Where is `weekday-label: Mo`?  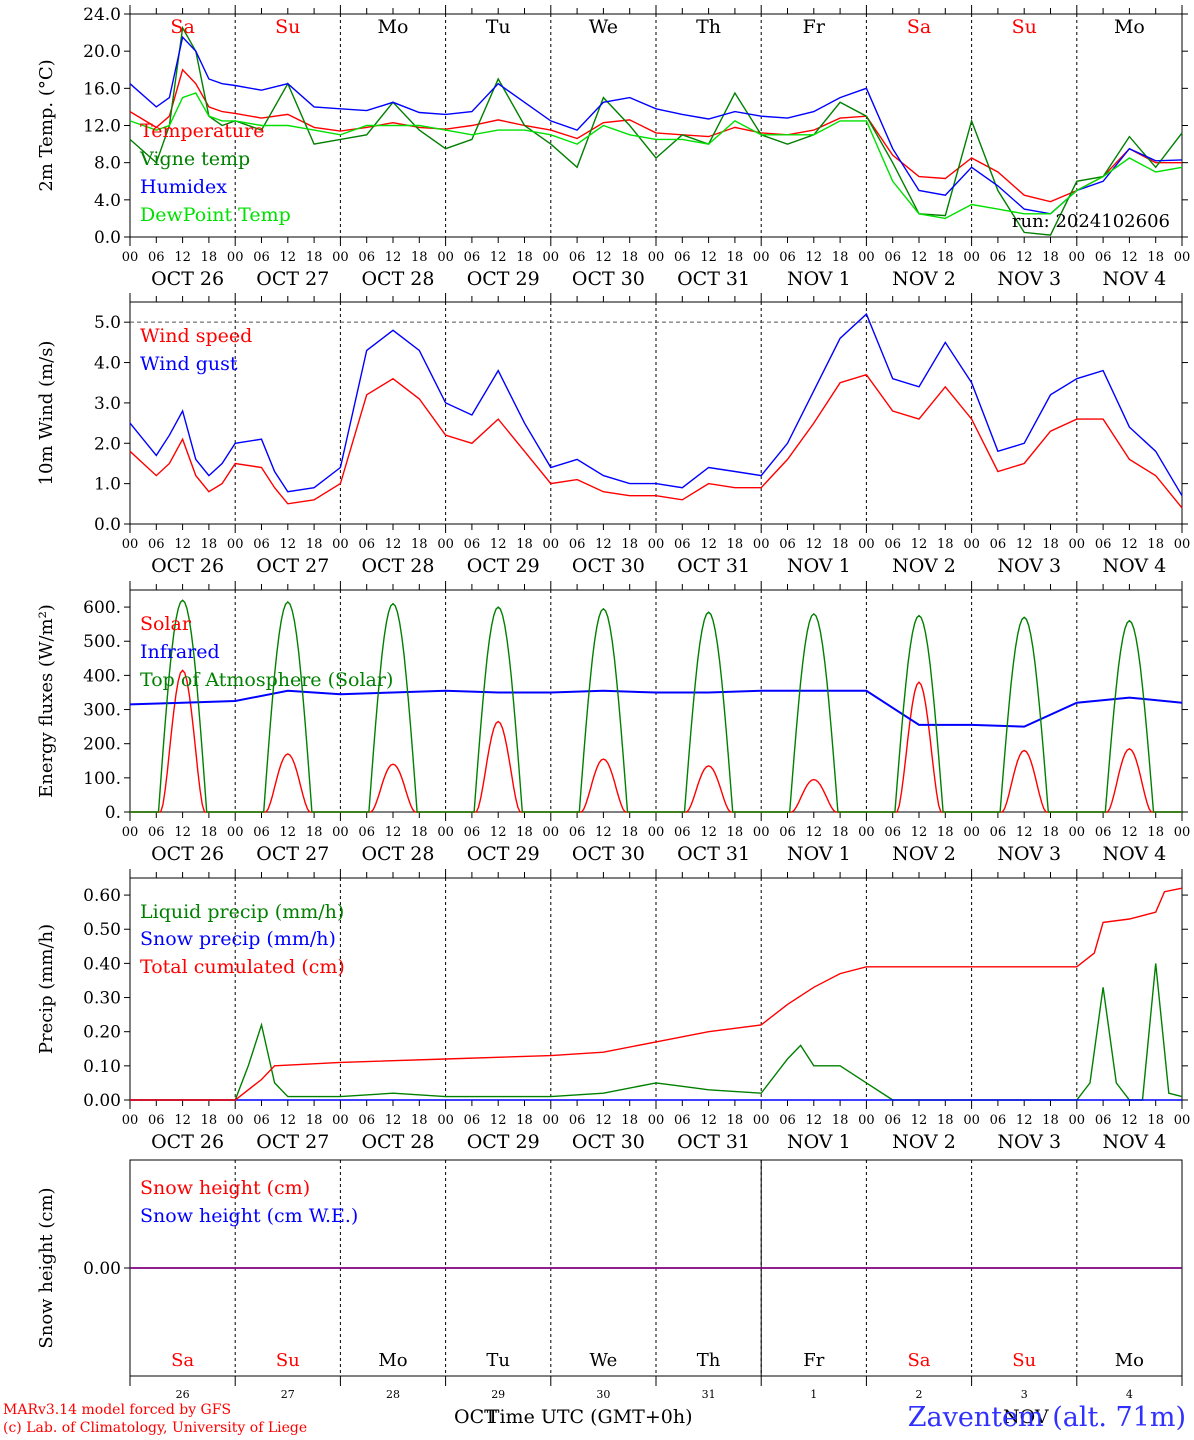 weekday-label: Mo is located at coordinates (1129, 1360).